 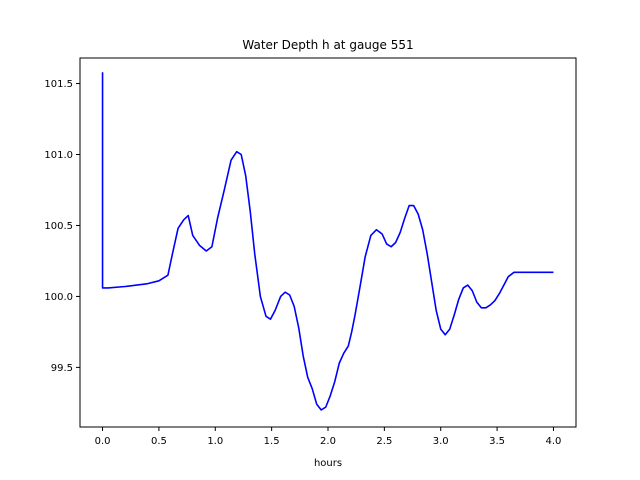 What do you see at coordinates (62, 368) in the screenshot?
I see `y-tick-label: 99.5` at bounding box center [62, 368].